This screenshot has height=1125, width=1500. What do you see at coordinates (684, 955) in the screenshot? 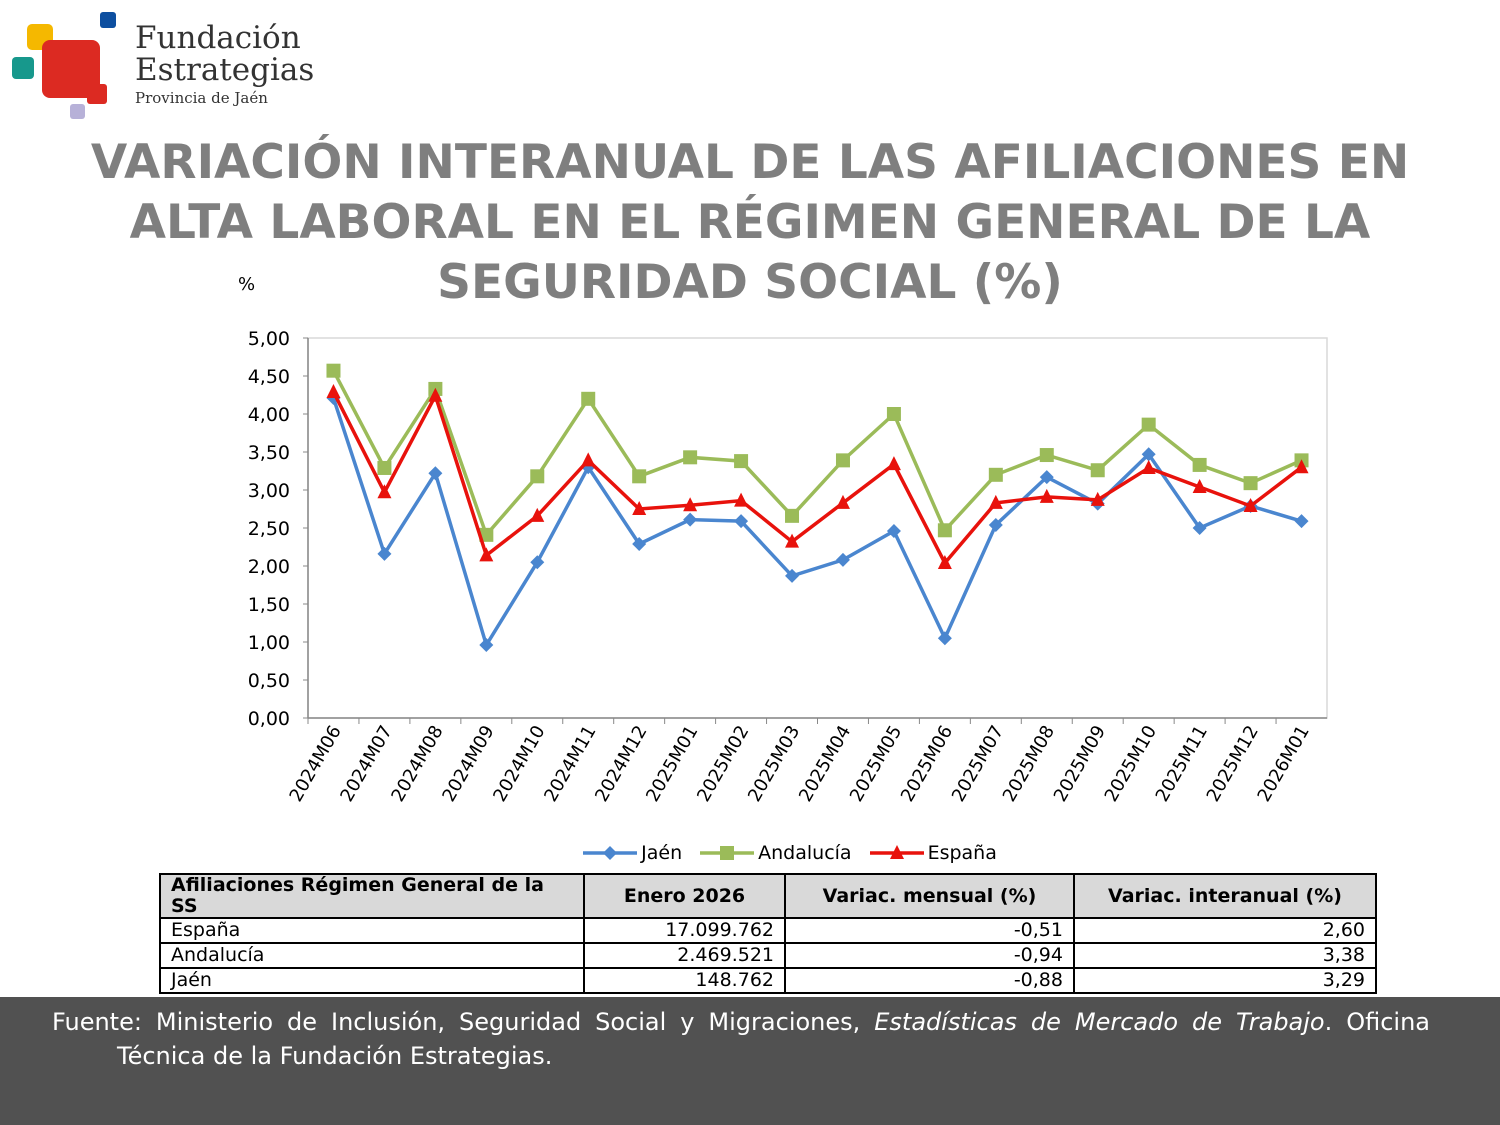
I see `cell: 2.469.521` at bounding box center [684, 955].